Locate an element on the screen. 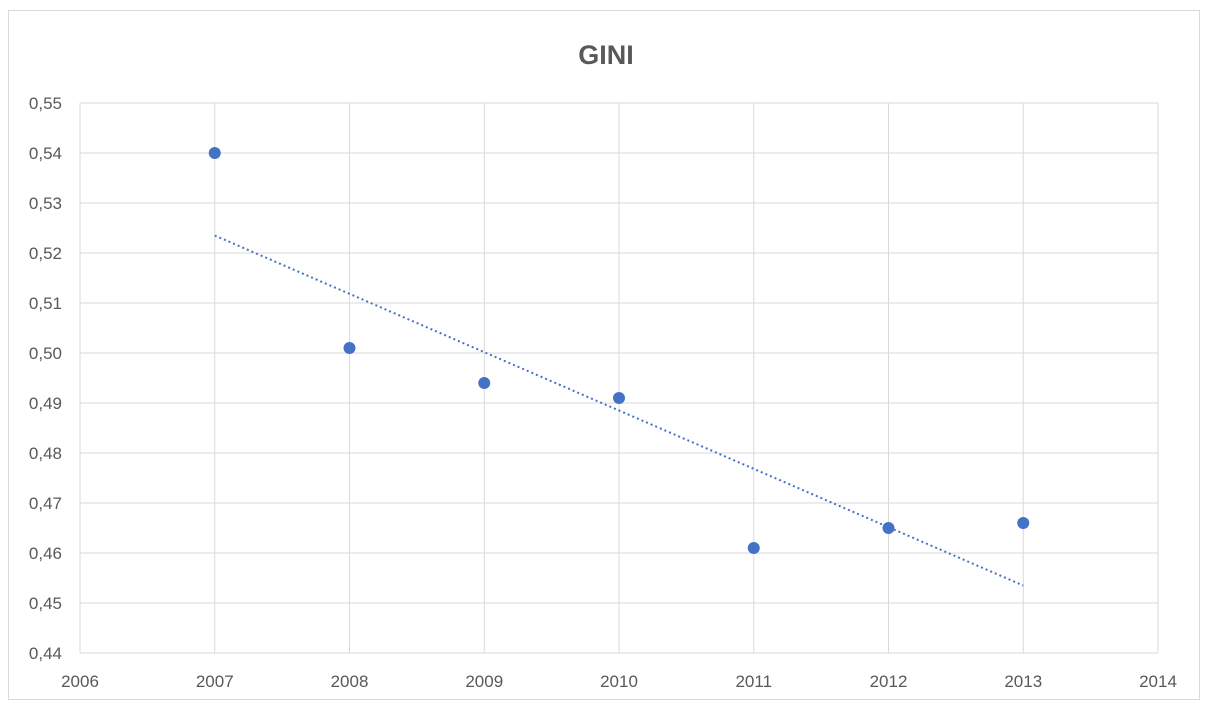  x-axis-ticks: 2006 2007 2008 2009 2010 2011 2012 2013 2014 is located at coordinates (619, 681).